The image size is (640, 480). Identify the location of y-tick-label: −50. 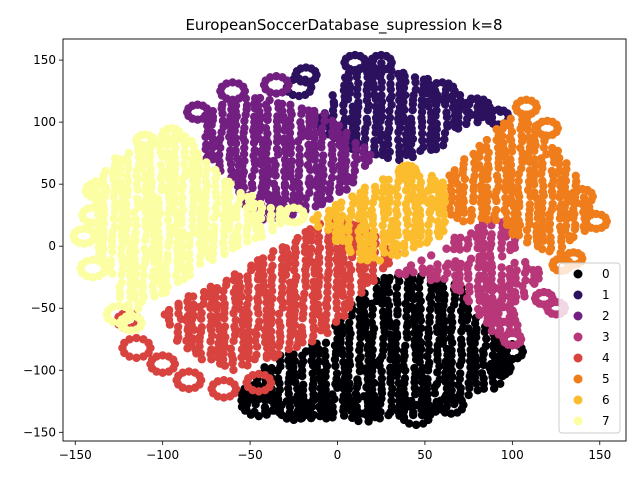
(43, 308).